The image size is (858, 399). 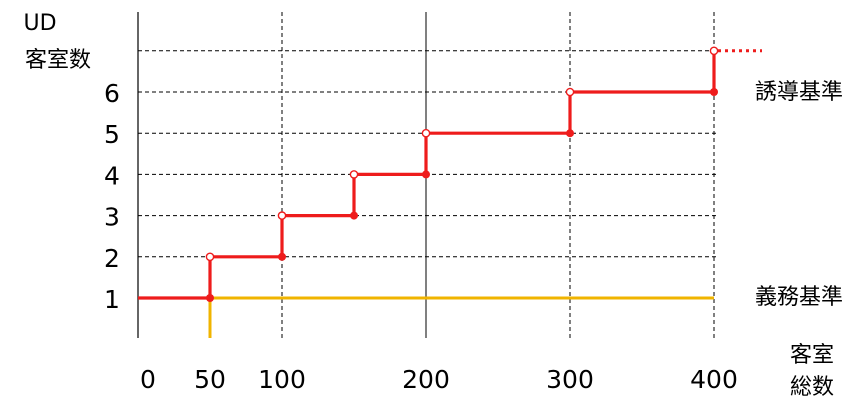 What do you see at coordinates (58, 60) in the screenshot?
I see `y-axis-title-line2: 客室数` at bounding box center [58, 60].